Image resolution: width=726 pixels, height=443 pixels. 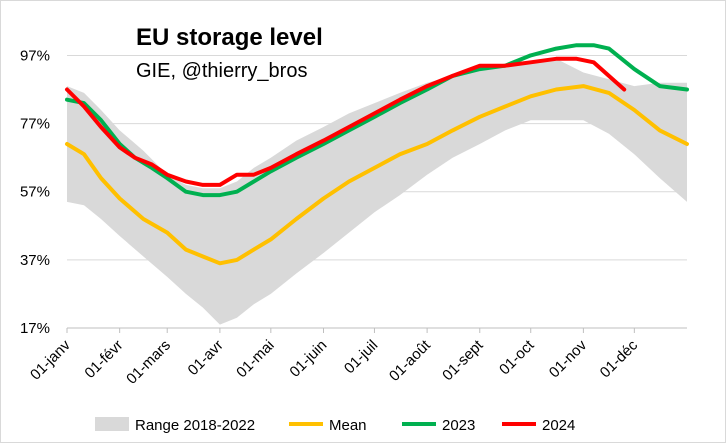 I want to click on legend-label-2023: 2023, so click(x=458, y=425).